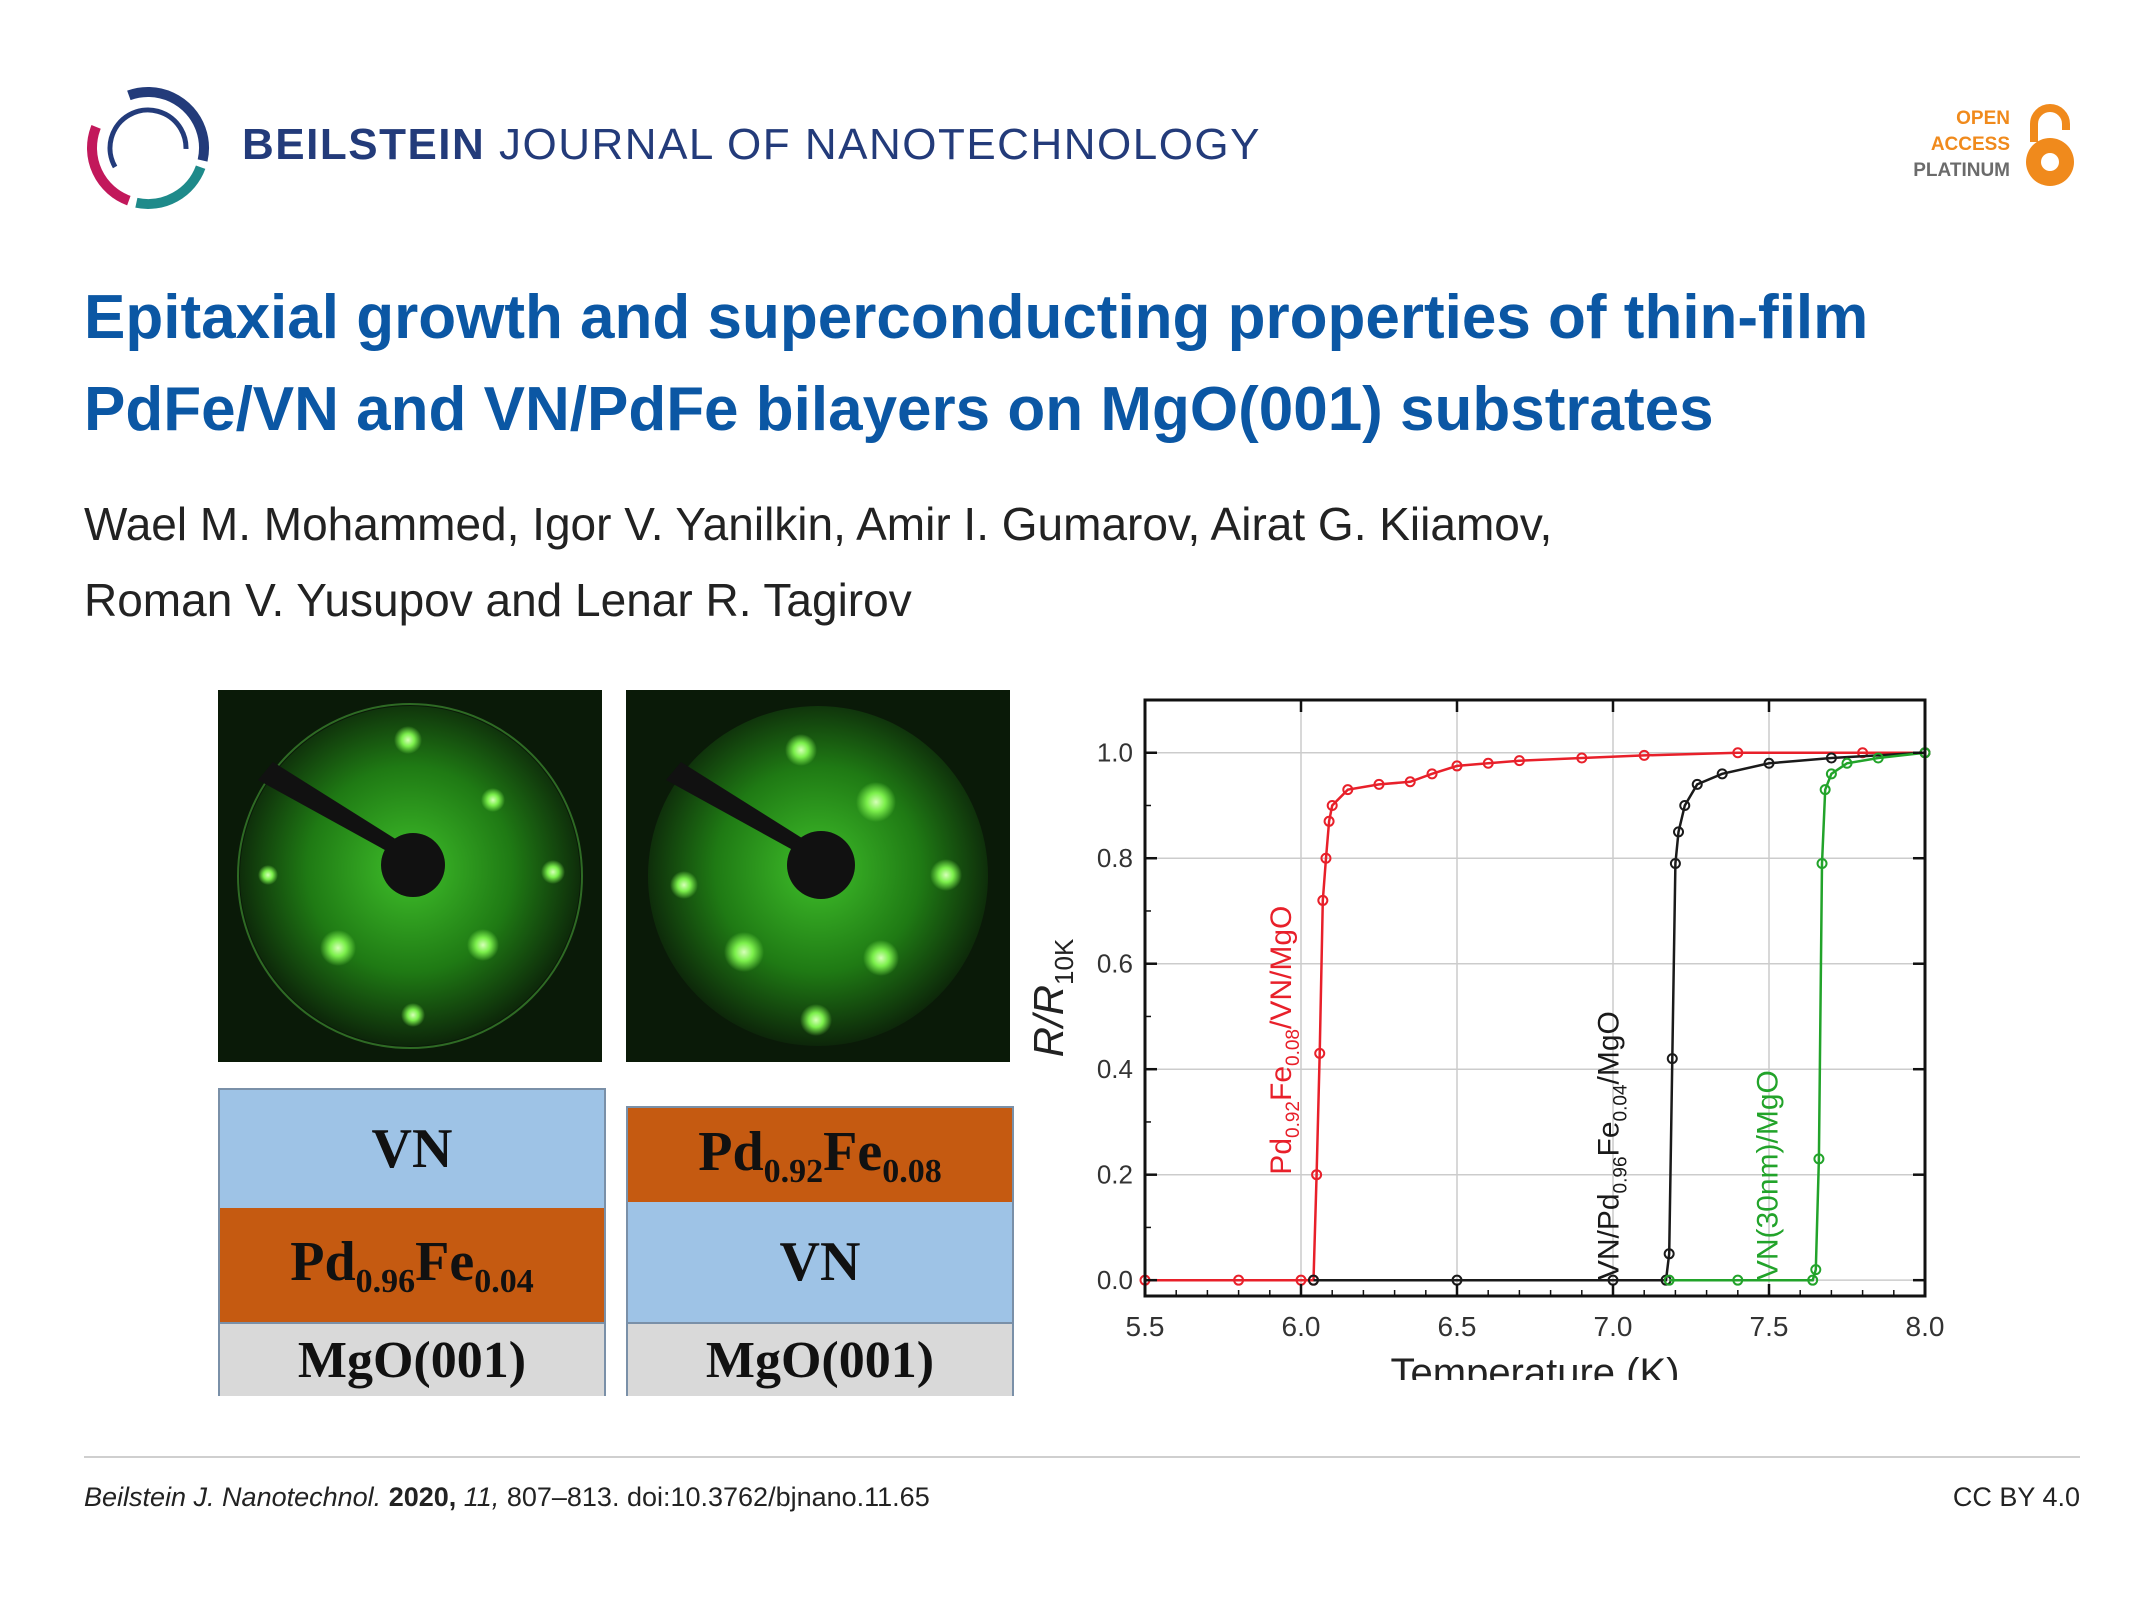 This screenshot has width=2150, height=1598. Describe the element at coordinates (1961, 170) in the screenshot. I see `badge-platinum: PLATINUM` at that location.